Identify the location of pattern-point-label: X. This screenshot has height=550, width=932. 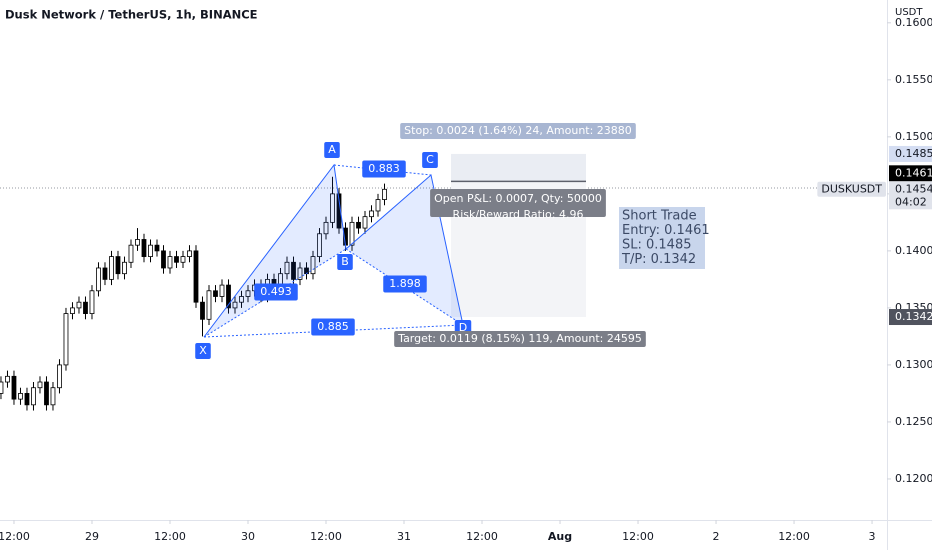
(203, 350).